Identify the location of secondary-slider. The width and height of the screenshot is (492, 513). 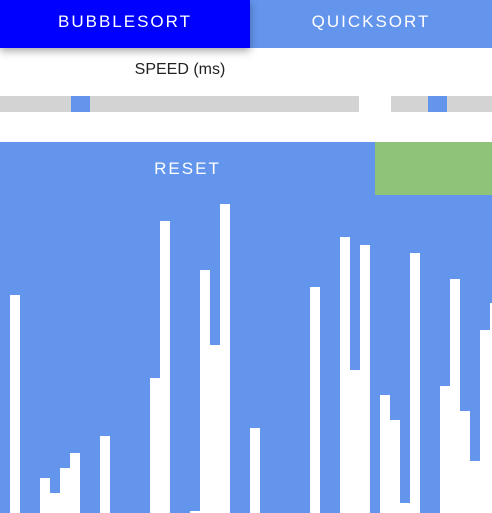
(441, 104).